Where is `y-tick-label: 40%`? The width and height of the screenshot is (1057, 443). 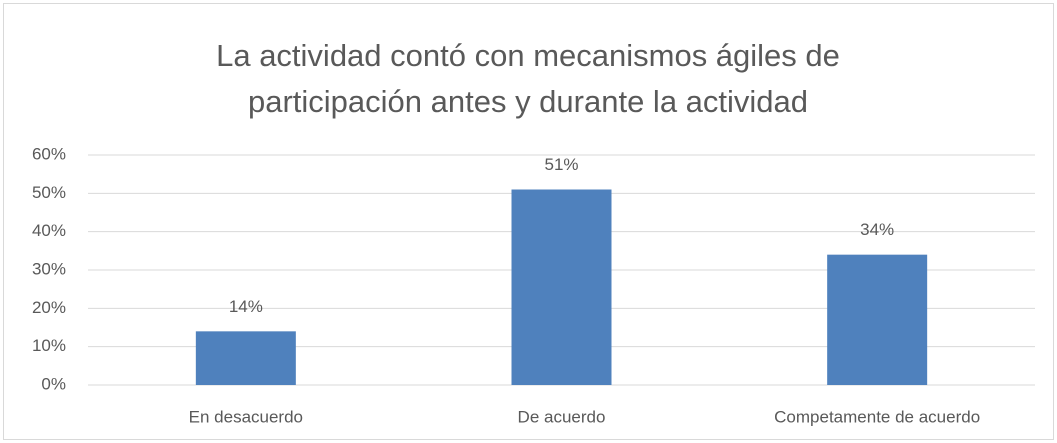
y-tick-label: 40% is located at coordinates (49, 230).